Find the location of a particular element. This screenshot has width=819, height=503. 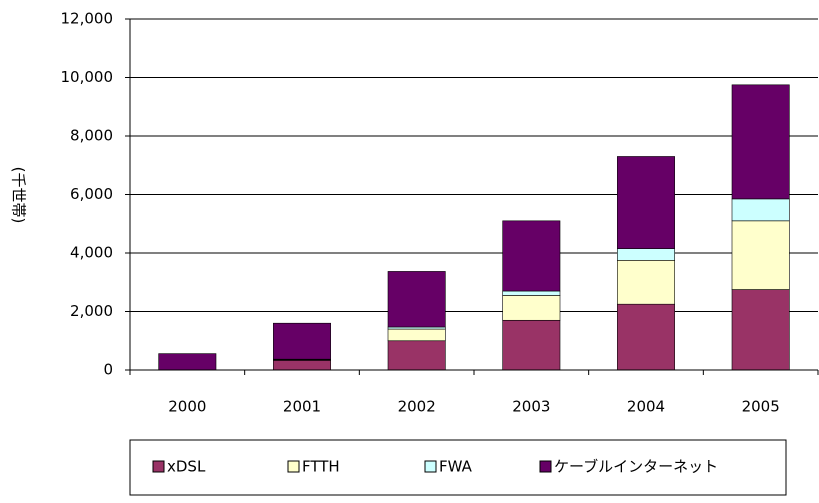

x-tick-label: 2001 is located at coordinates (302, 407).